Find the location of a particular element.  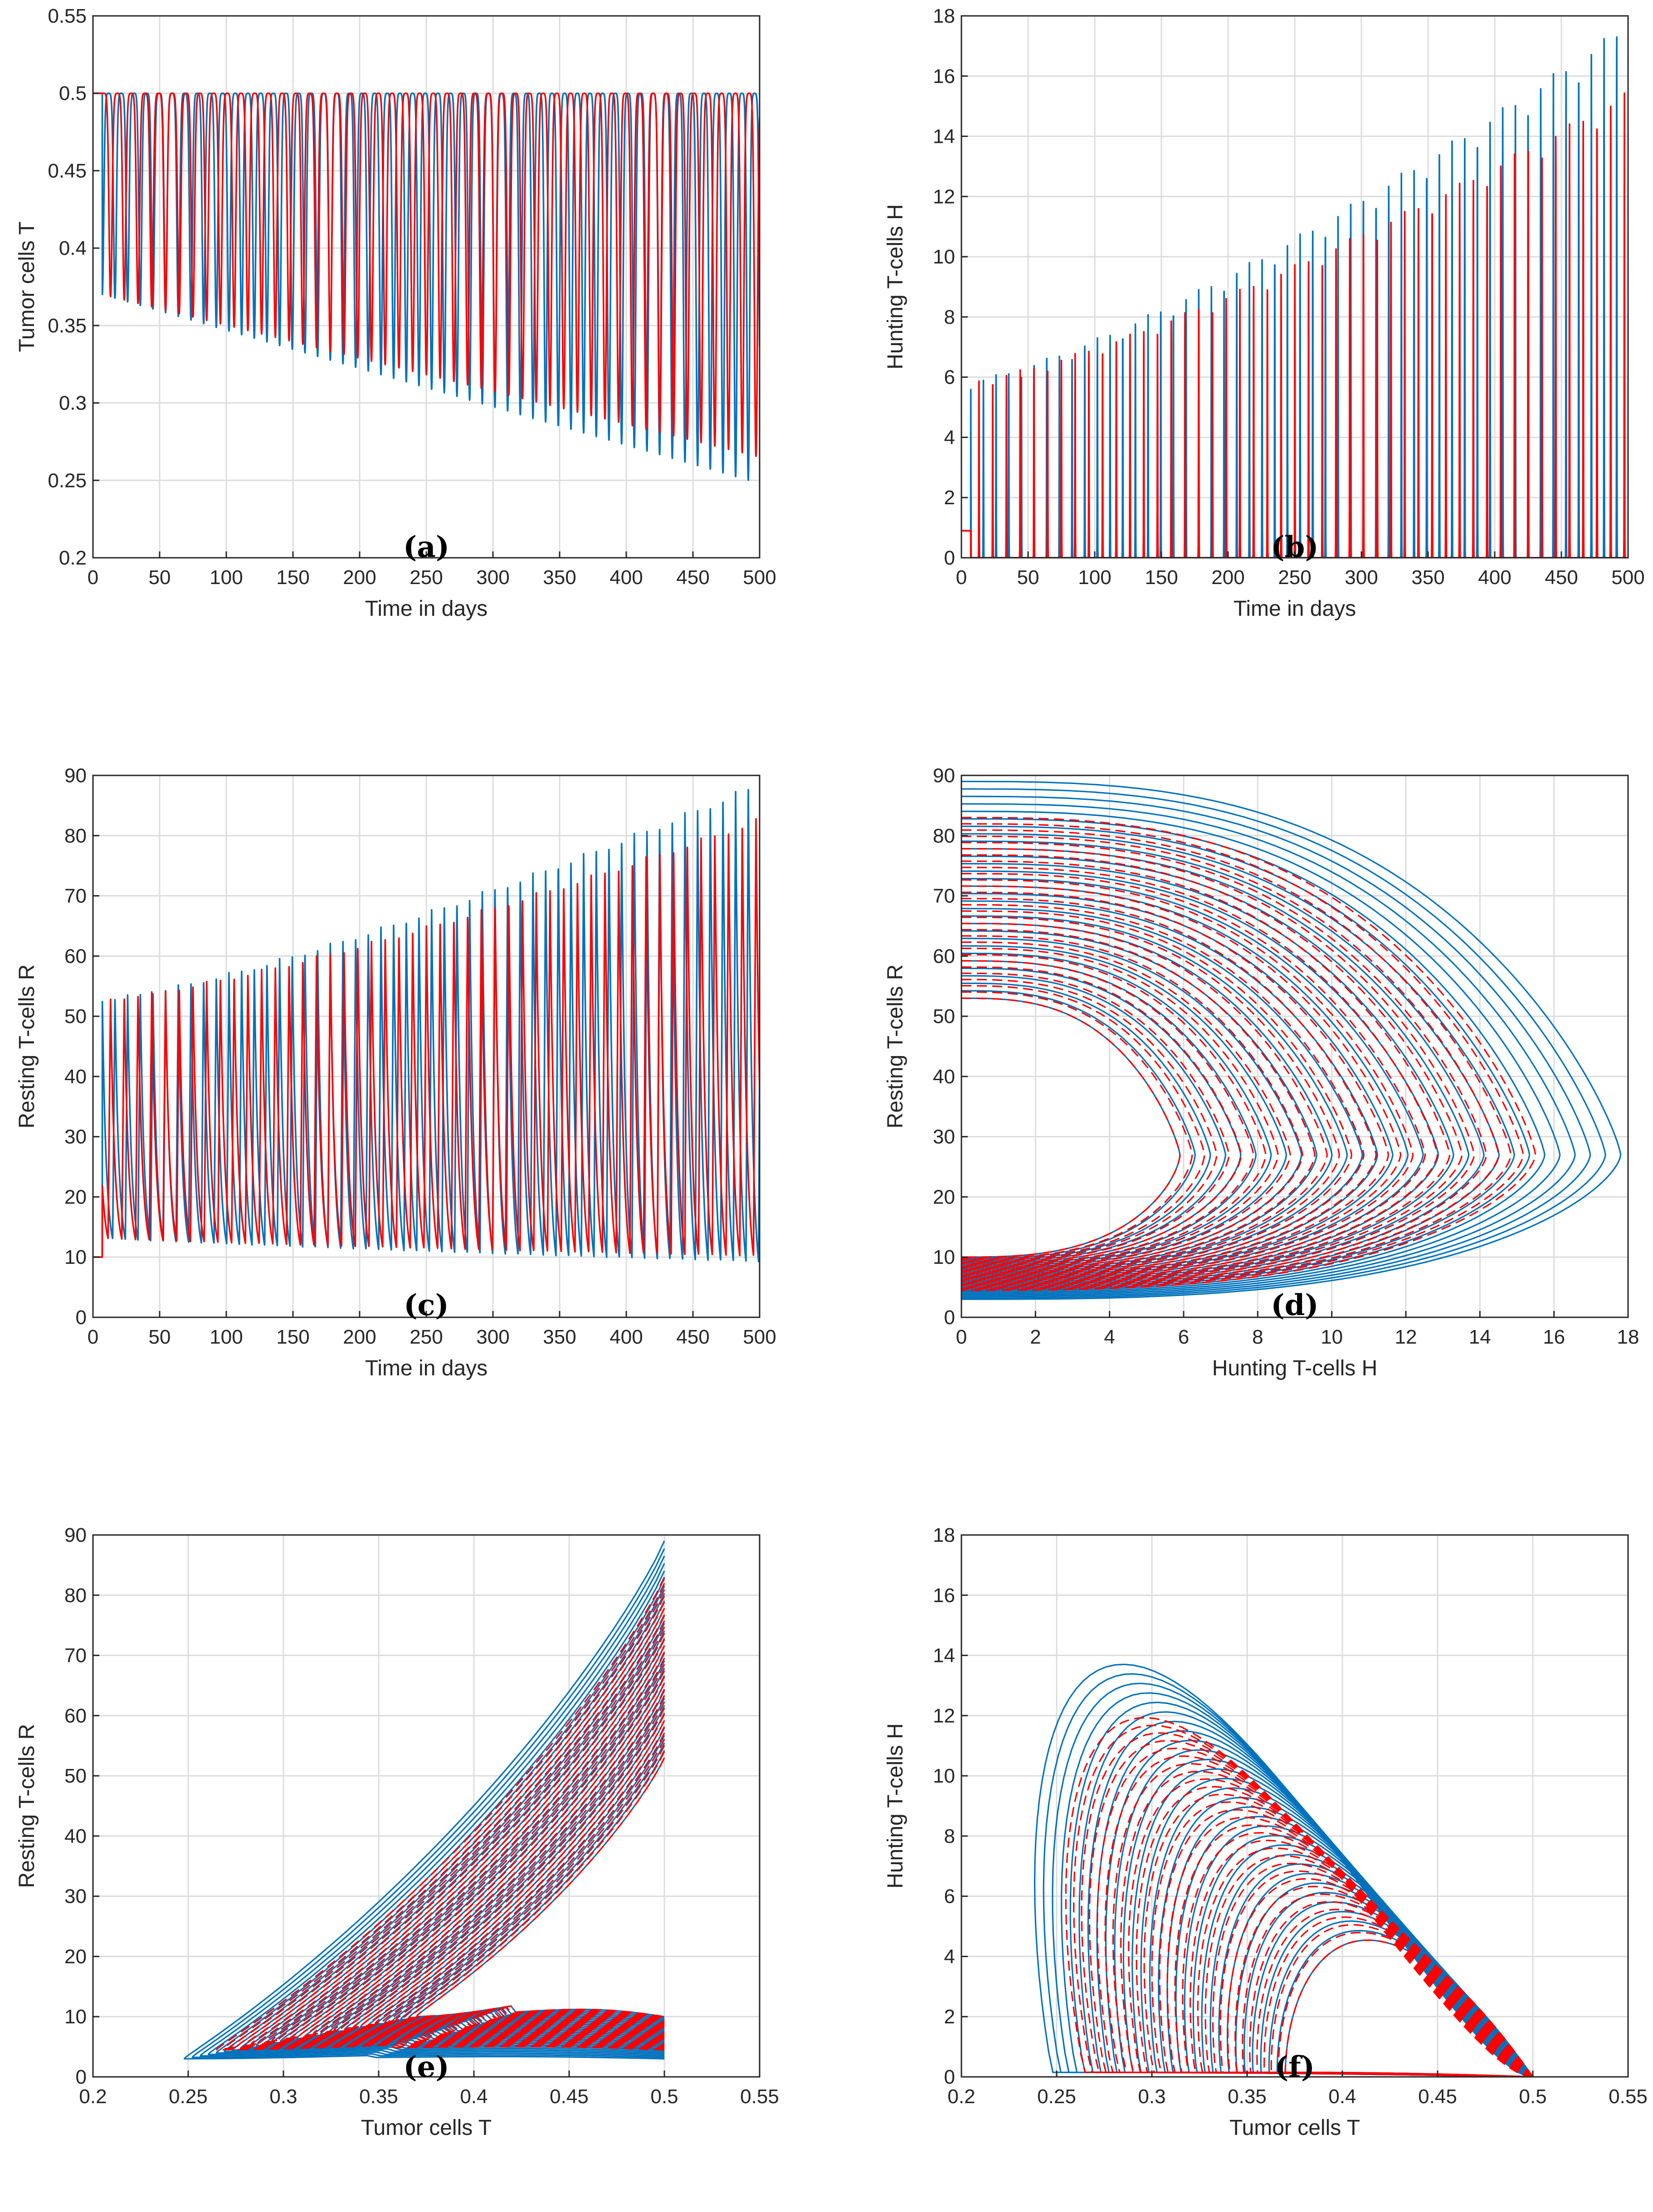

panel-caption: (e) is located at coordinates (426, 2067).